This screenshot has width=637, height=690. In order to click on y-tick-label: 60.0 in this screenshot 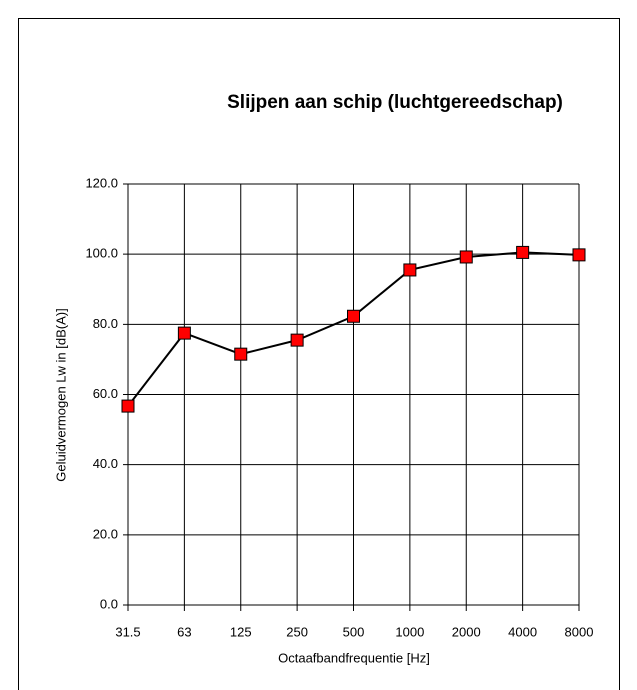, I will do `click(105, 393)`.